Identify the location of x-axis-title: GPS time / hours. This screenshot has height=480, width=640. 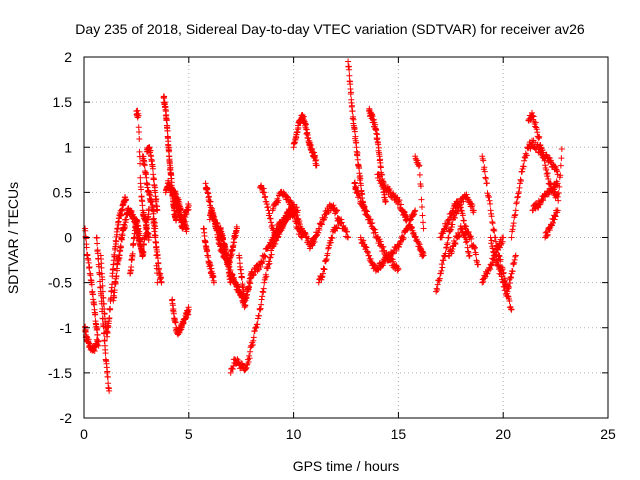
(346, 466).